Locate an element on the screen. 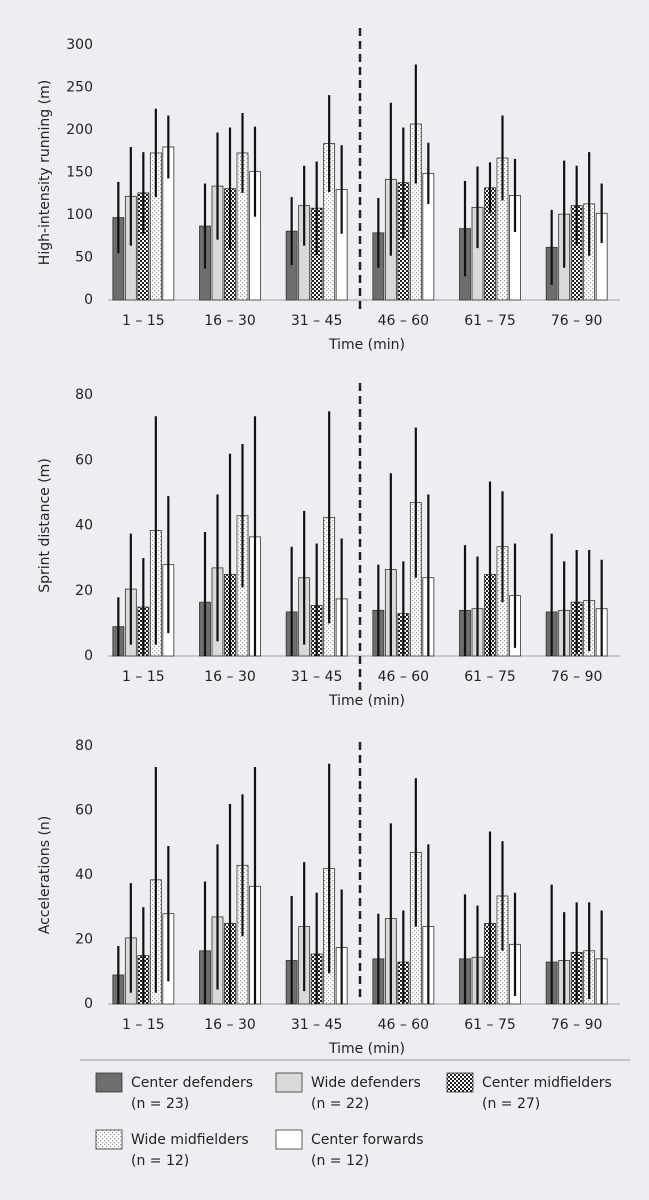 The height and width of the screenshot is (1200, 649). legend-label: Center midfielders is located at coordinates (547, 1083).